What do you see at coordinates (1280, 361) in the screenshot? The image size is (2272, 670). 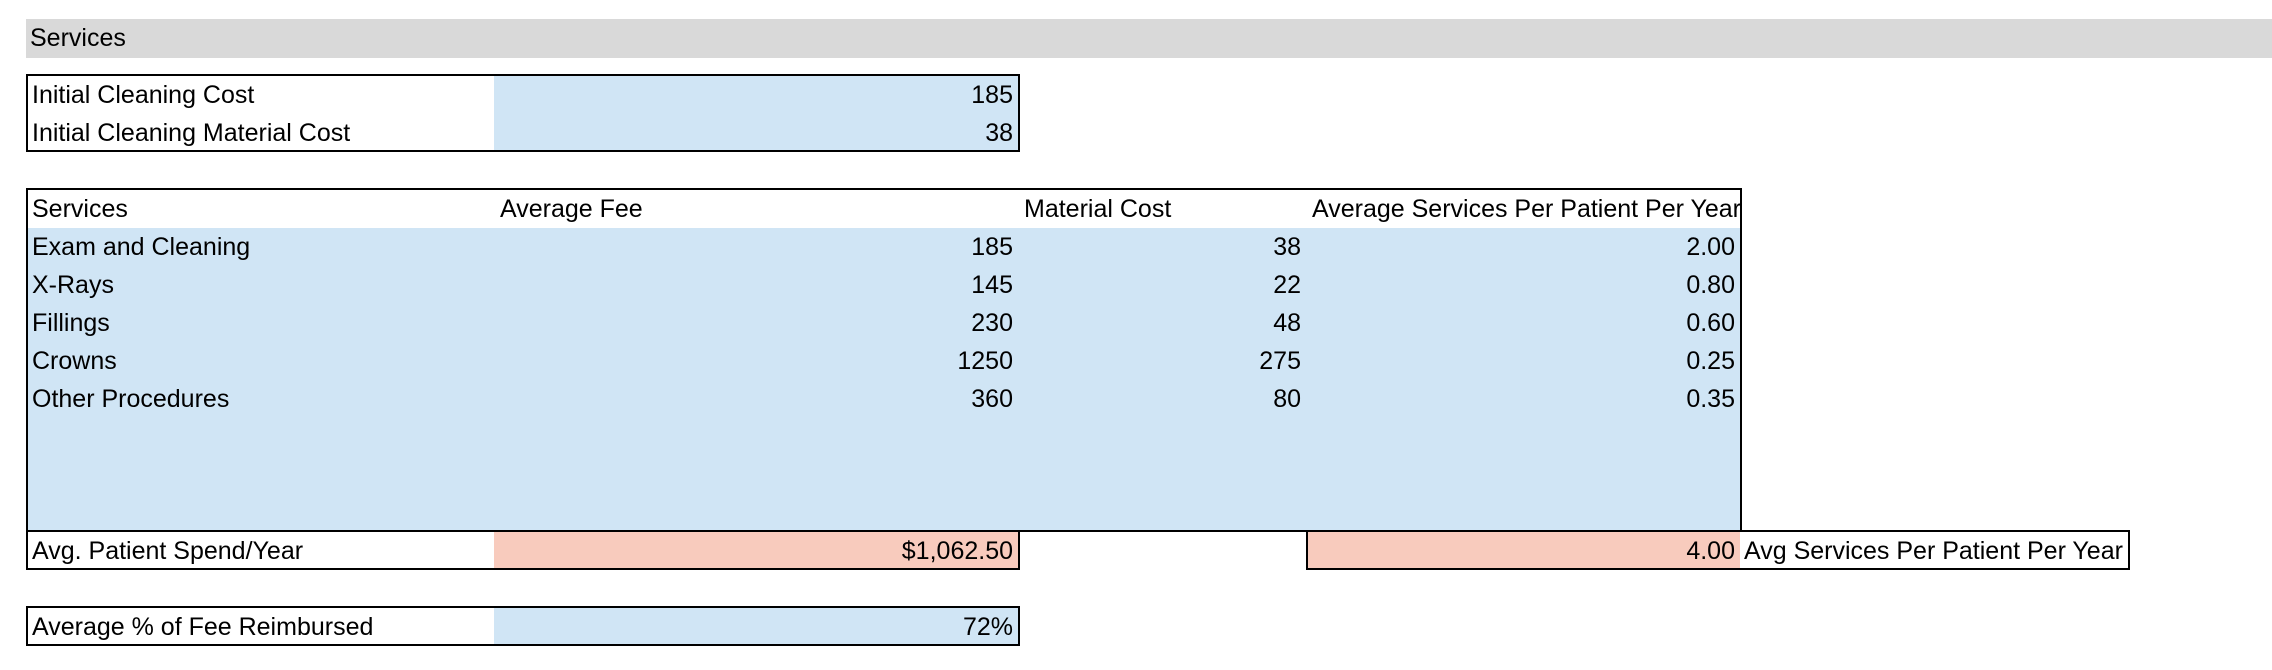 I see `service-material-cost: 275` at bounding box center [1280, 361].